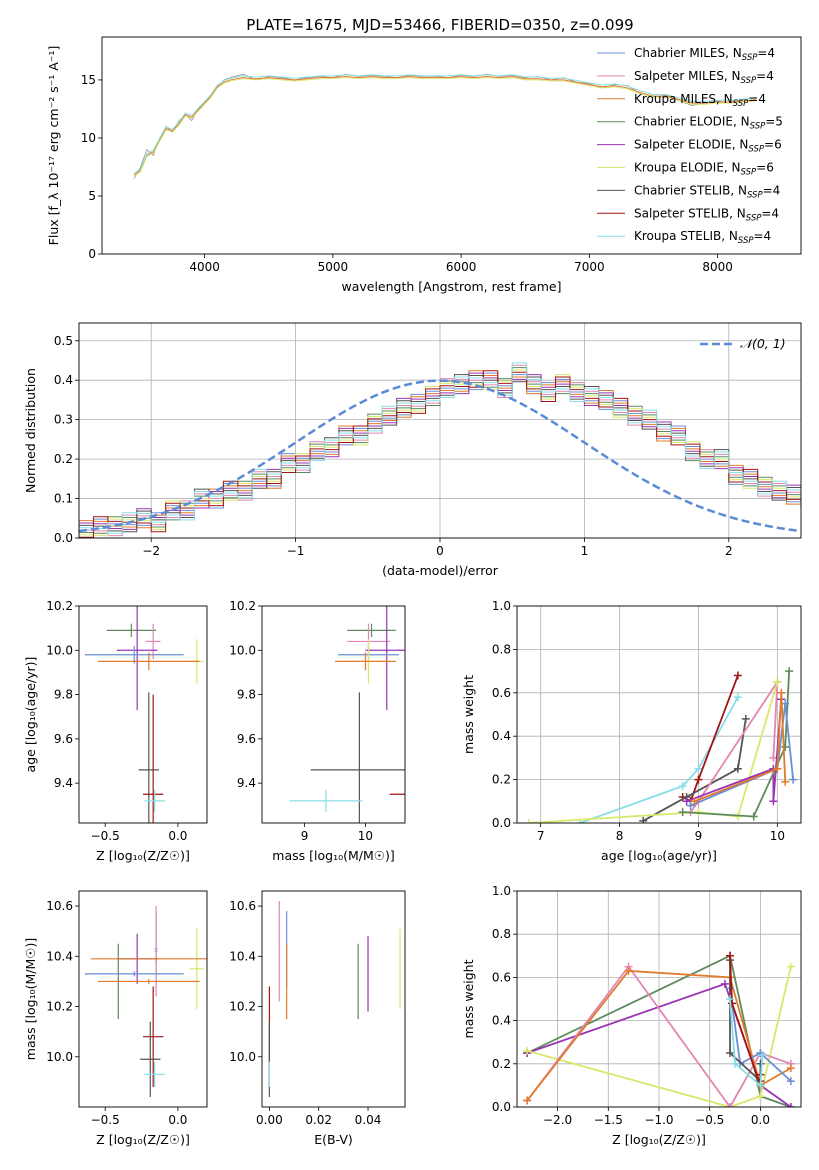 Image resolution: width=819 pixels, height=1170 pixels. Describe the element at coordinates (63, 420) in the screenshot. I see `ytick-label: 0.3` at that location.